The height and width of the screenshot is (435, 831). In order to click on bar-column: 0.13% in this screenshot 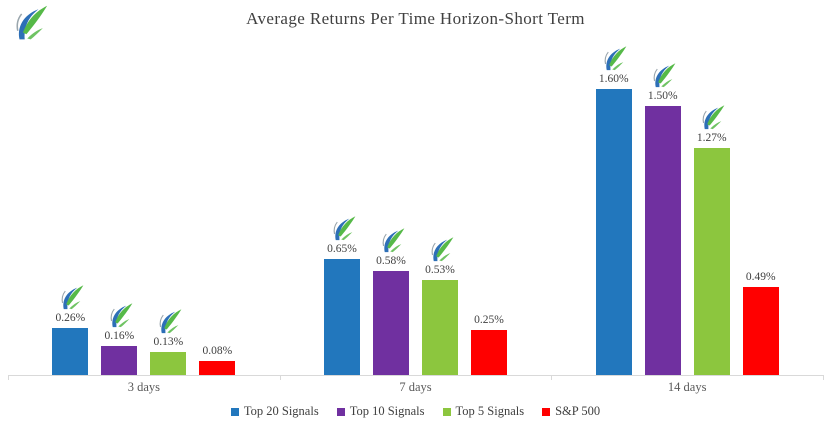, I will do `click(168, 341)`.